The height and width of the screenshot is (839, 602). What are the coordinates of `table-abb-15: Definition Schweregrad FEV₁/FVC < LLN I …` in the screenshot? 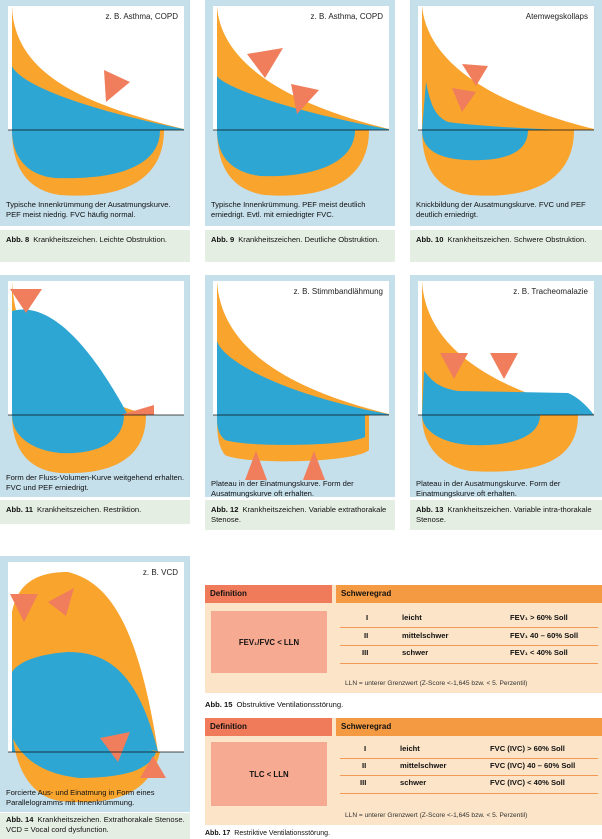 It's located at (403, 639).